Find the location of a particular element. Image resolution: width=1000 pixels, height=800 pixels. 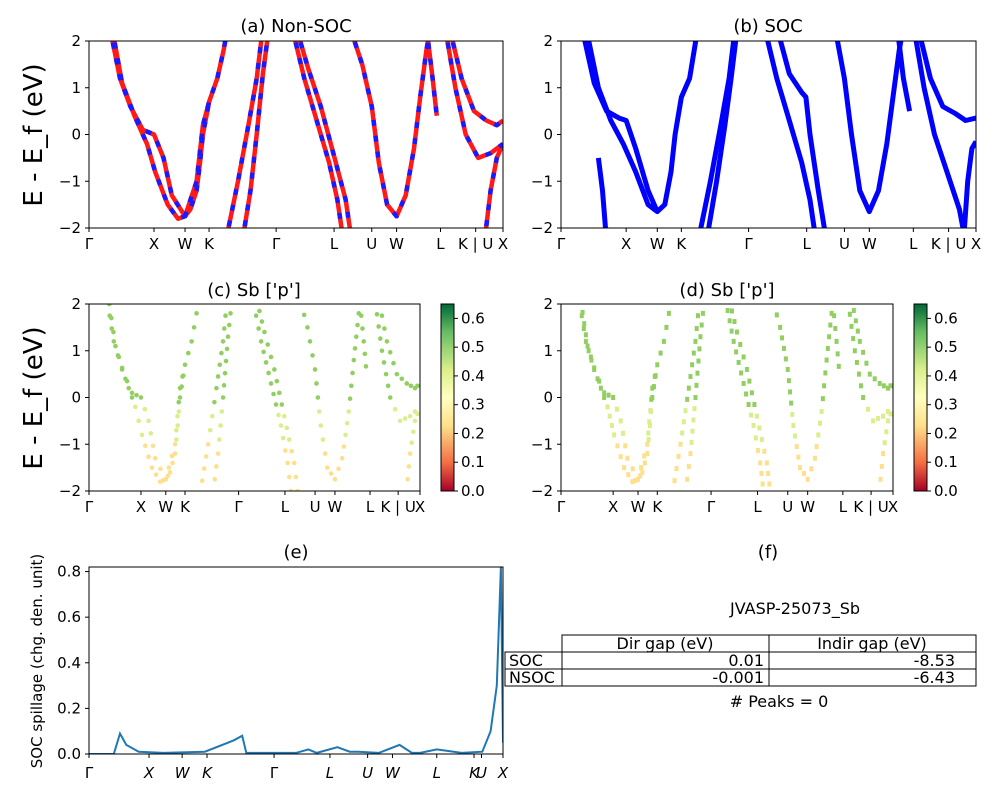

panel-f-title: (f) is located at coordinates (768, 552).